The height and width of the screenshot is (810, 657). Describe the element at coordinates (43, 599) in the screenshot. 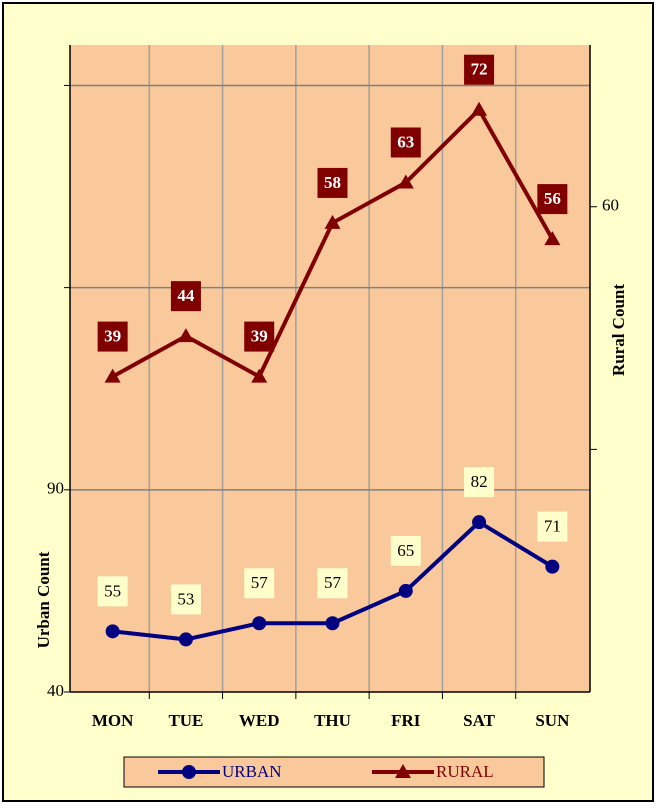

I see `y-axis-title: Urban Count` at that location.